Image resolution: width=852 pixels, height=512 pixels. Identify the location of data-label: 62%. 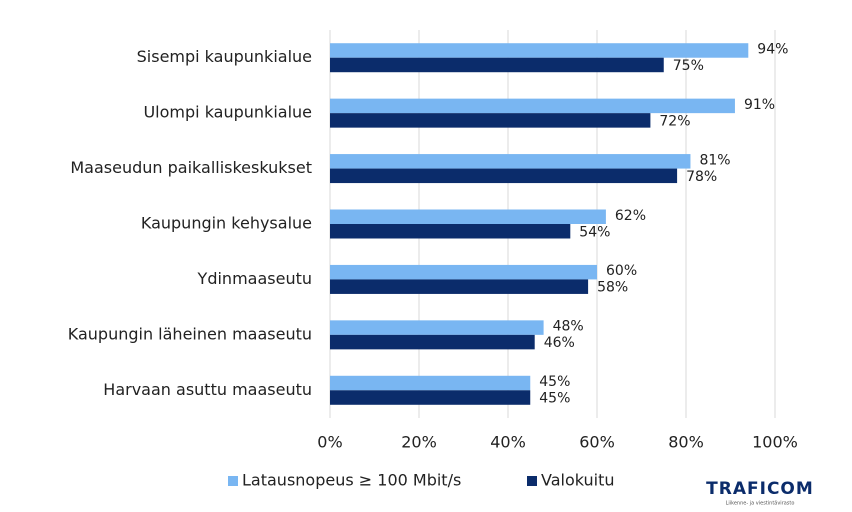
(630, 216).